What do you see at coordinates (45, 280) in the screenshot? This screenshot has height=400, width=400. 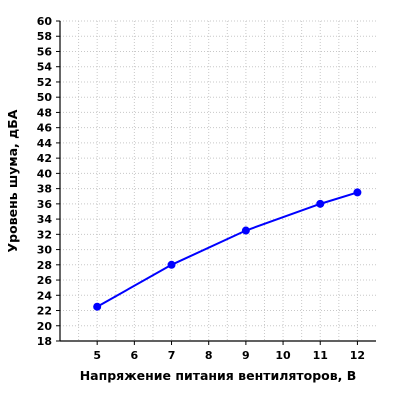 I see `y-tick-label: 26` at bounding box center [45, 280].